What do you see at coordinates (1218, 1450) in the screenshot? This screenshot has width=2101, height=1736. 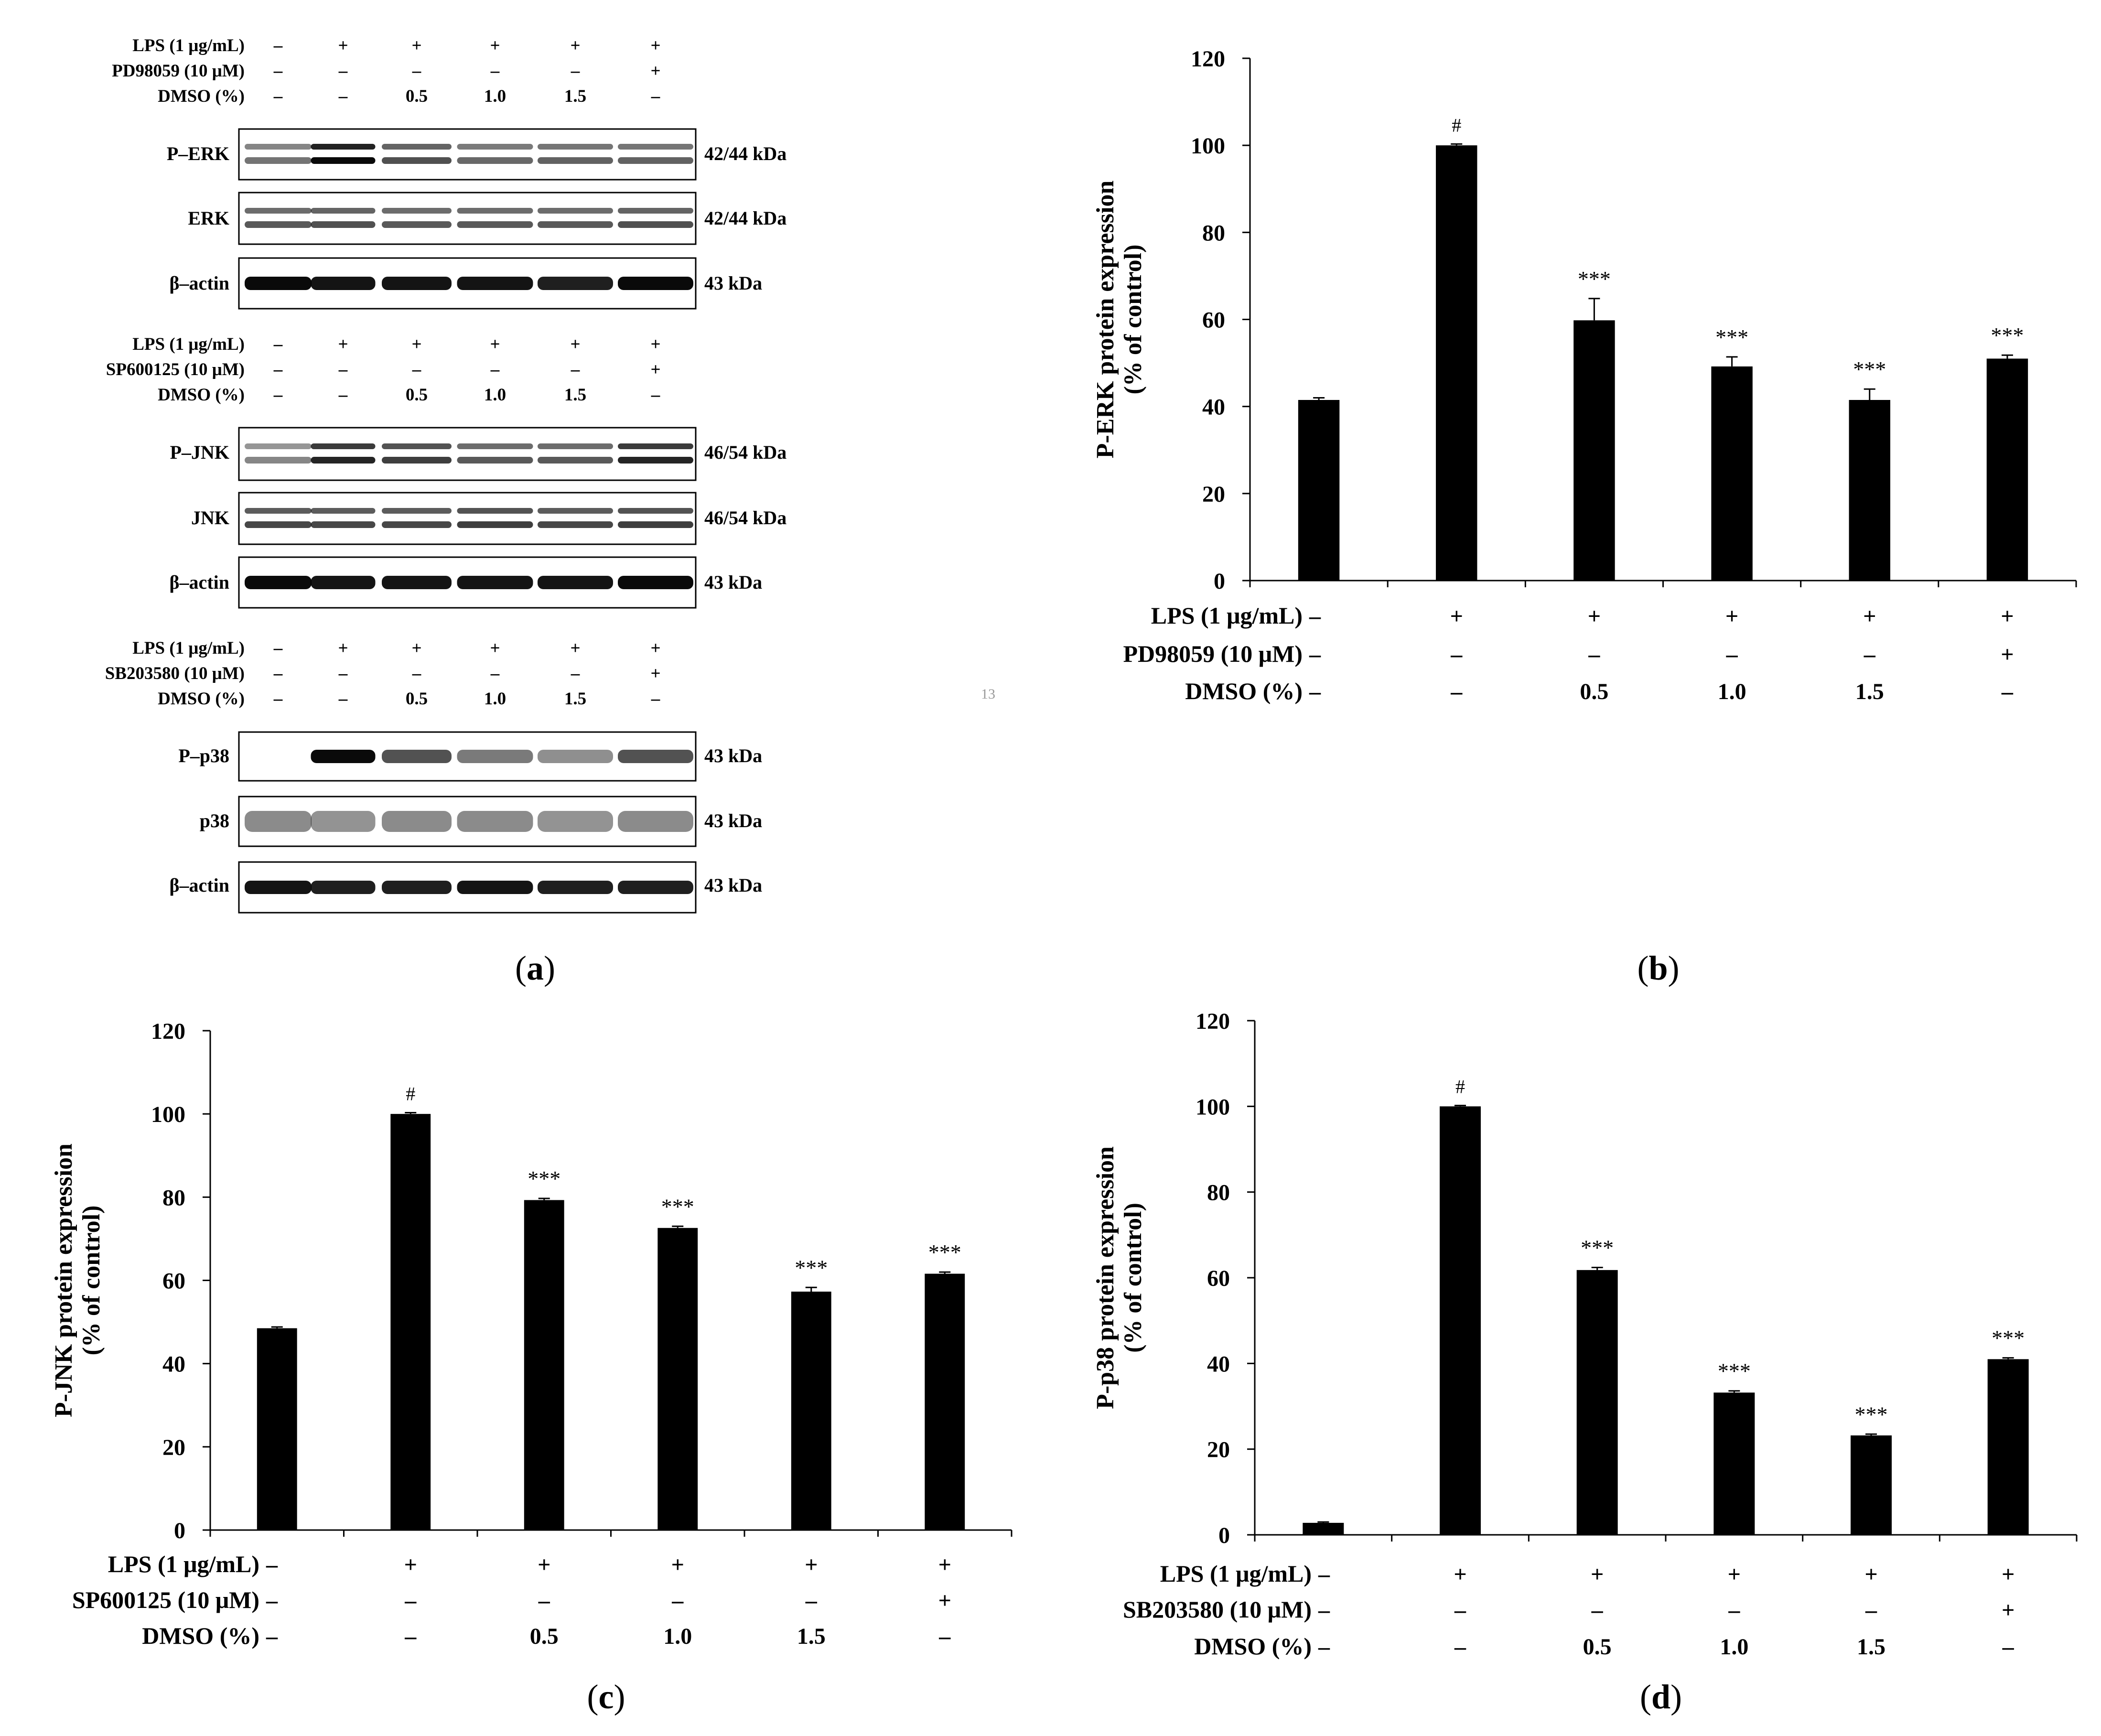 I see `y-tick-label: 20` at bounding box center [1218, 1450].